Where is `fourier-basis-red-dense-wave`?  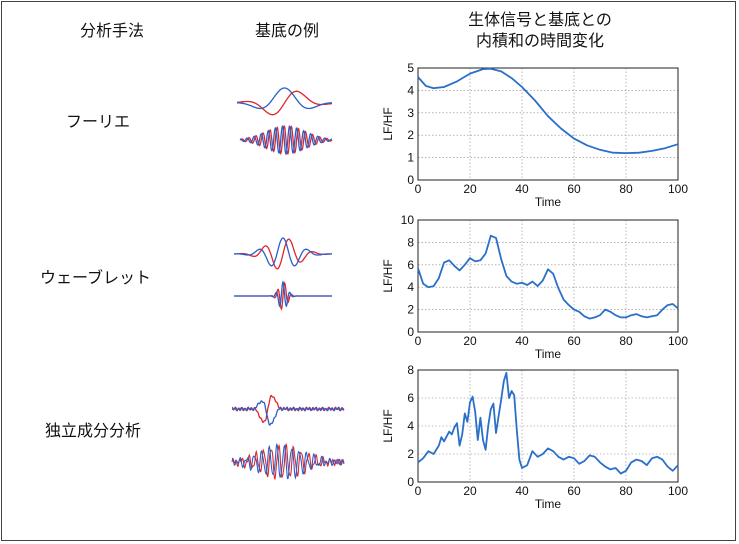
fourier-basis-red-dense-wave is located at coordinates (286, 140).